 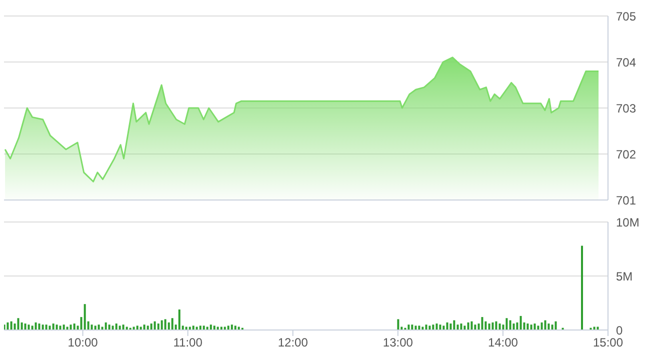 What do you see at coordinates (626, 62) in the screenshot?
I see `y-tick-label: 704` at bounding box center [626, 62].